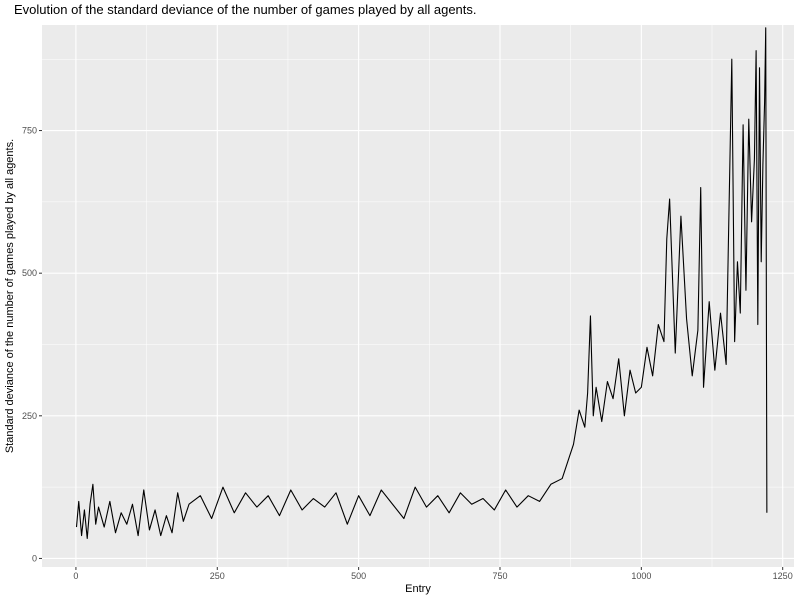 The width and height of the screenshot is (800, 600). What do you see at coordinates (499, 576) in the screenshot?
I see `x-tick-label: 750` at bounding box center [499, 576].